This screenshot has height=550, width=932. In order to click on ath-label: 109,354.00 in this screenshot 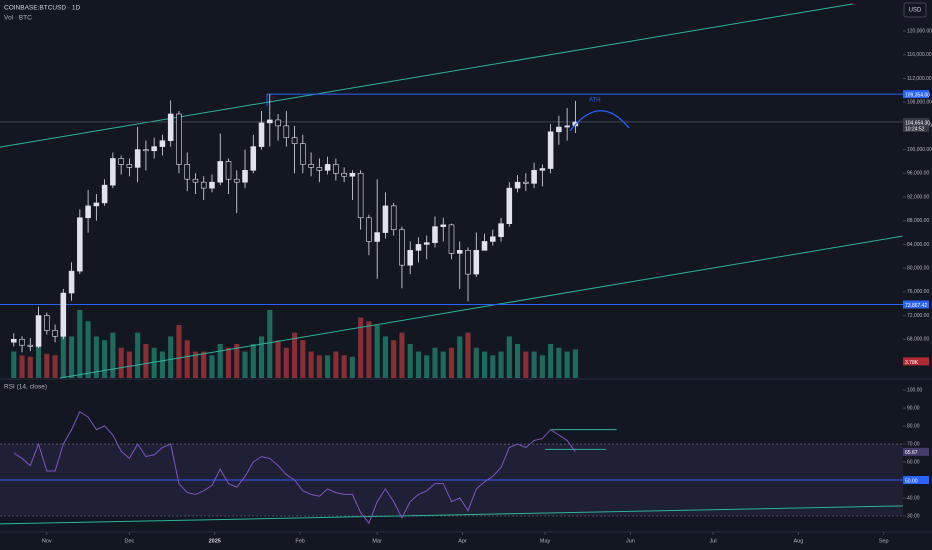, I will do `click(917, 95)`.